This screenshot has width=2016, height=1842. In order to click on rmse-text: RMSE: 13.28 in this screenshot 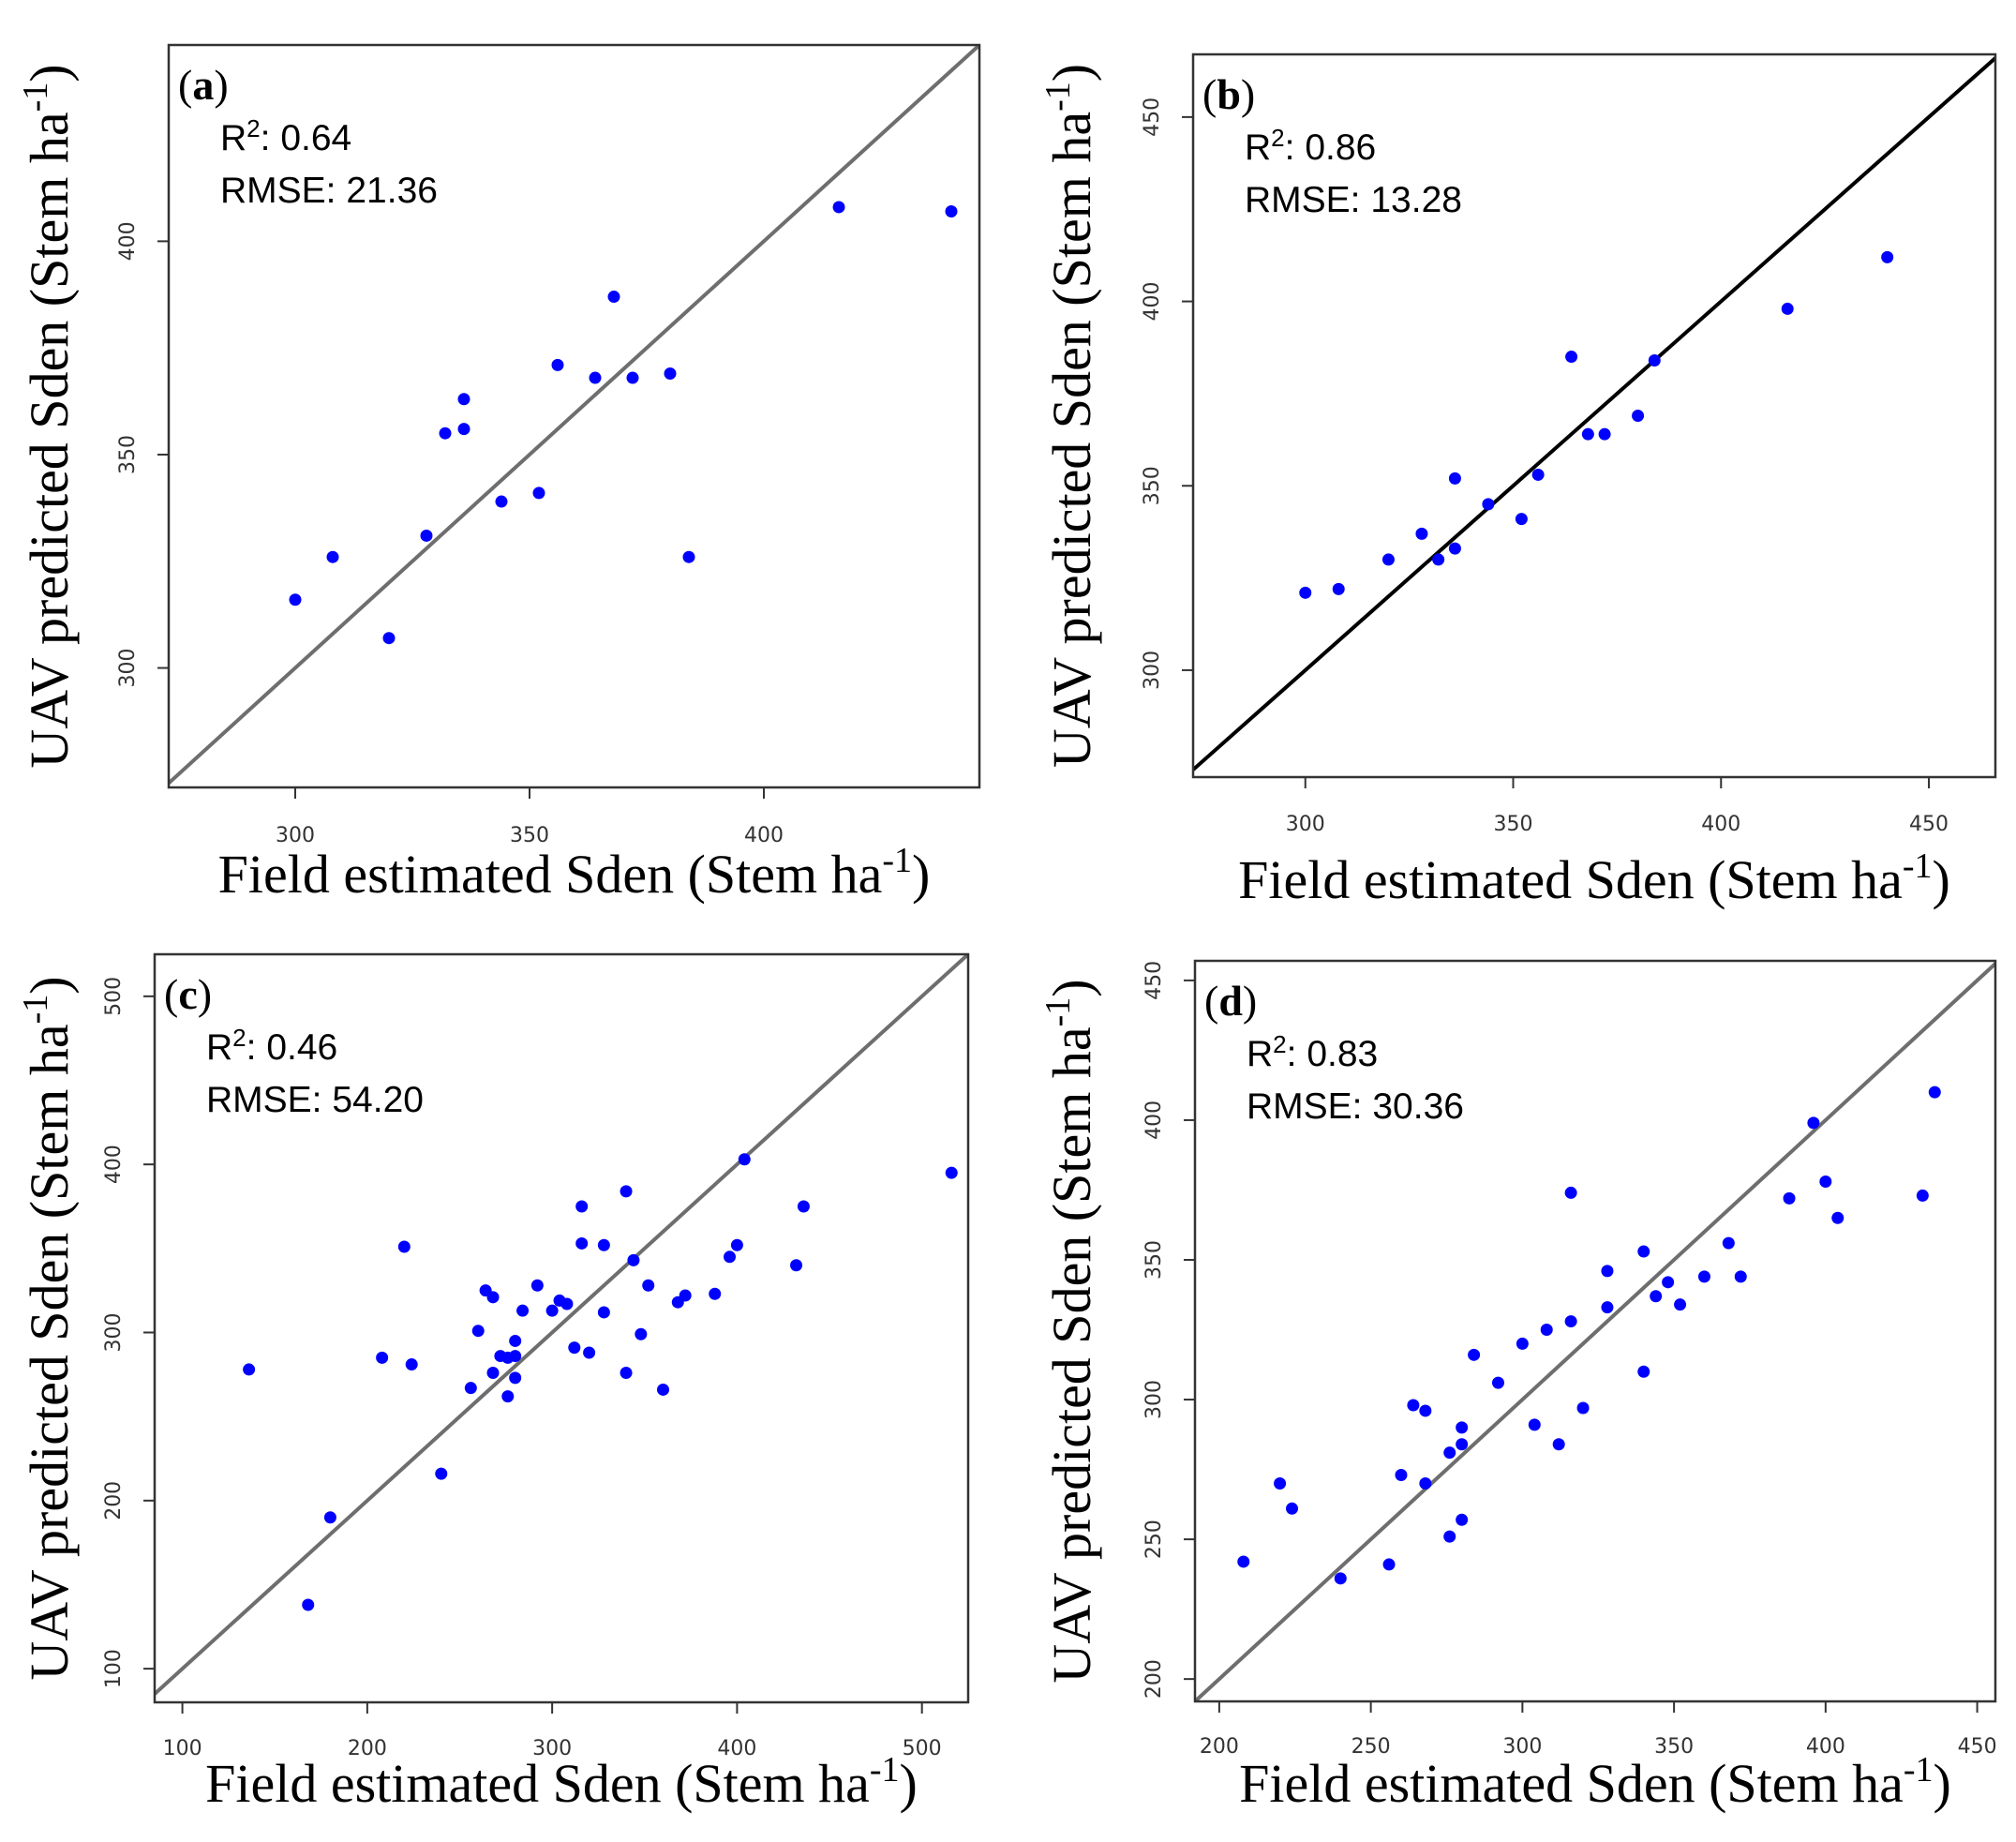, I will do `click(1353, 200)`.